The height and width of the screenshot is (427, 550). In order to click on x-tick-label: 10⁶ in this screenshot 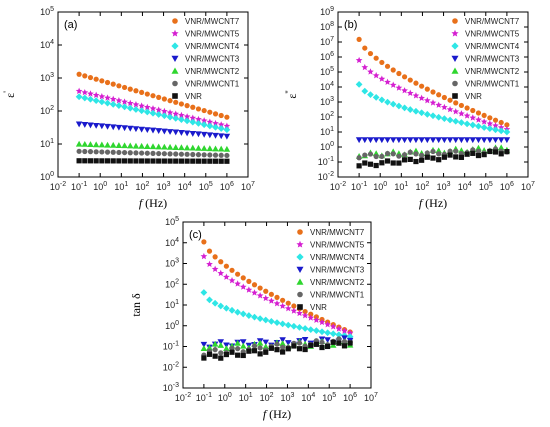, I will do `click(227, 186)`.